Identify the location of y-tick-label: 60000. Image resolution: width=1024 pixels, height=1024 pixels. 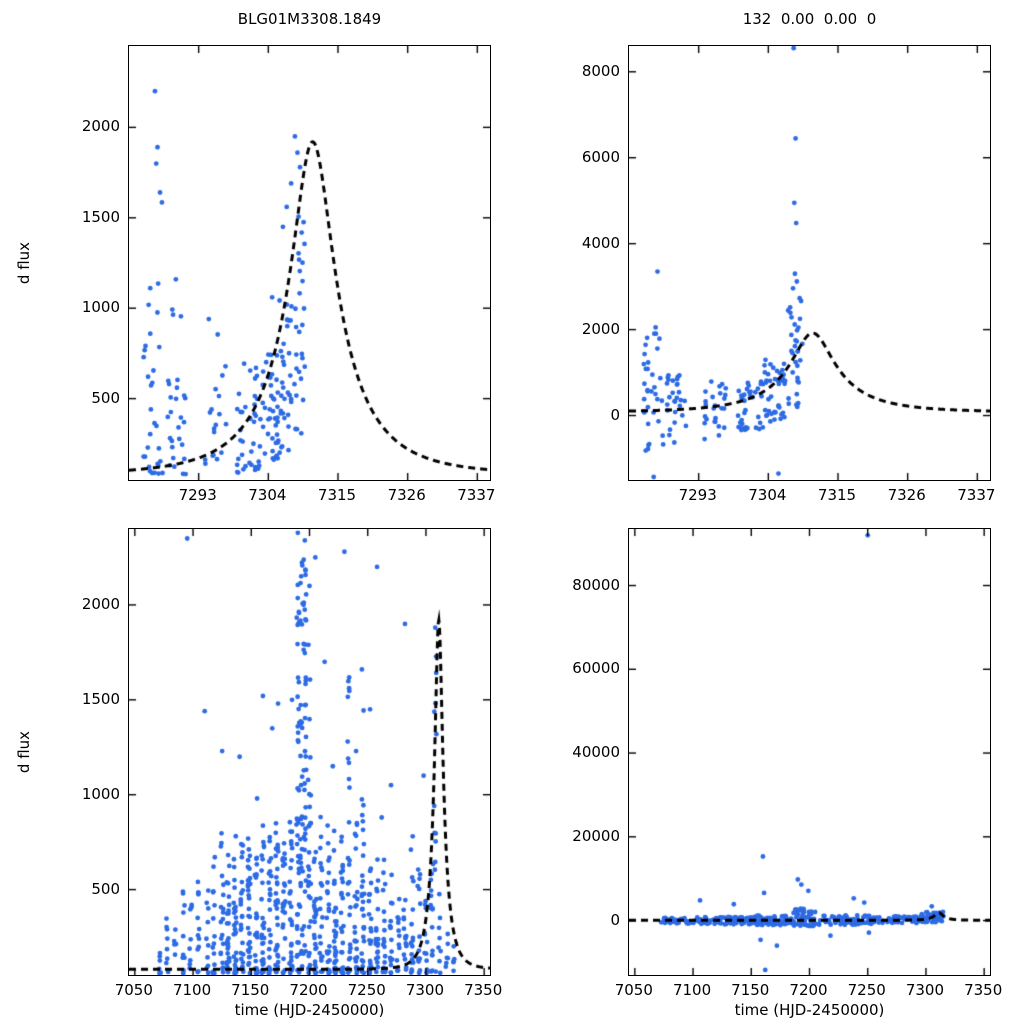
(596, 668).